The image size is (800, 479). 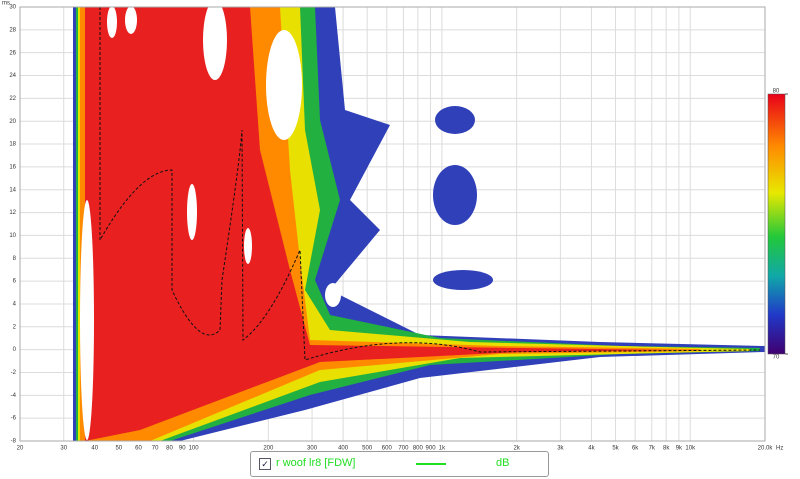 I want to click on x-tick-label: 2k, so click(x=516, y=448).